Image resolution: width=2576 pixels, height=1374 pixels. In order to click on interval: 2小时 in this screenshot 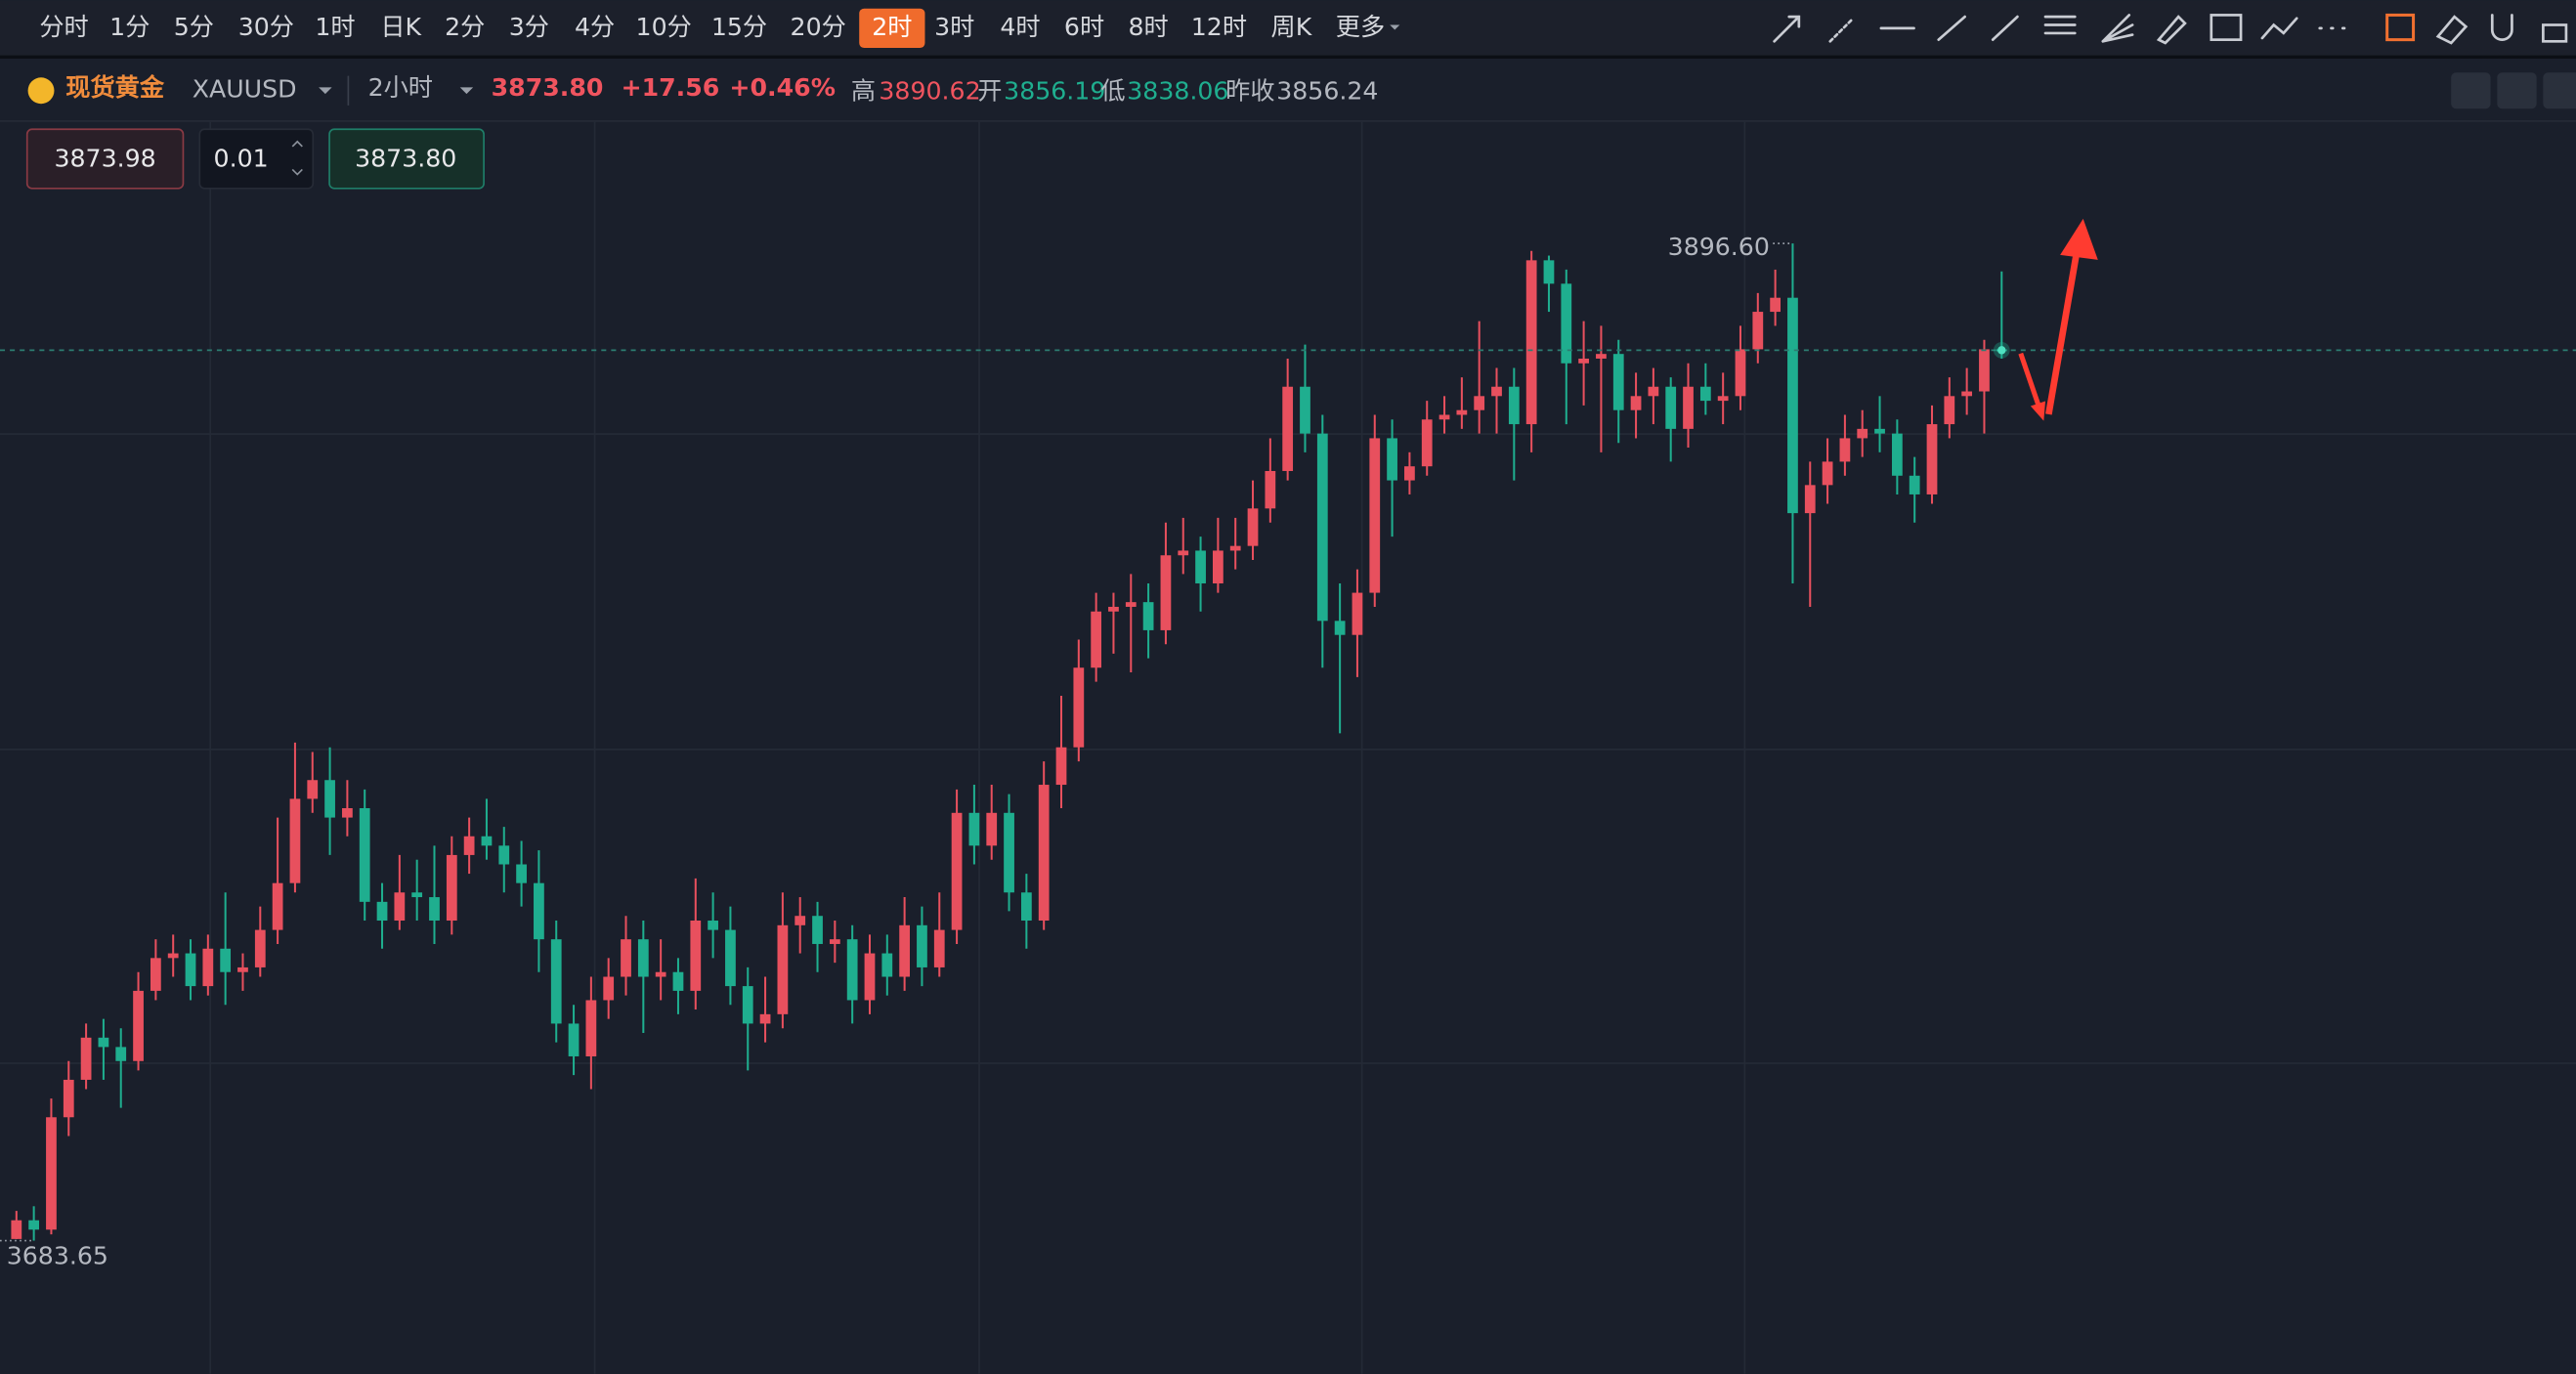, I will do `click(401, 87)`.